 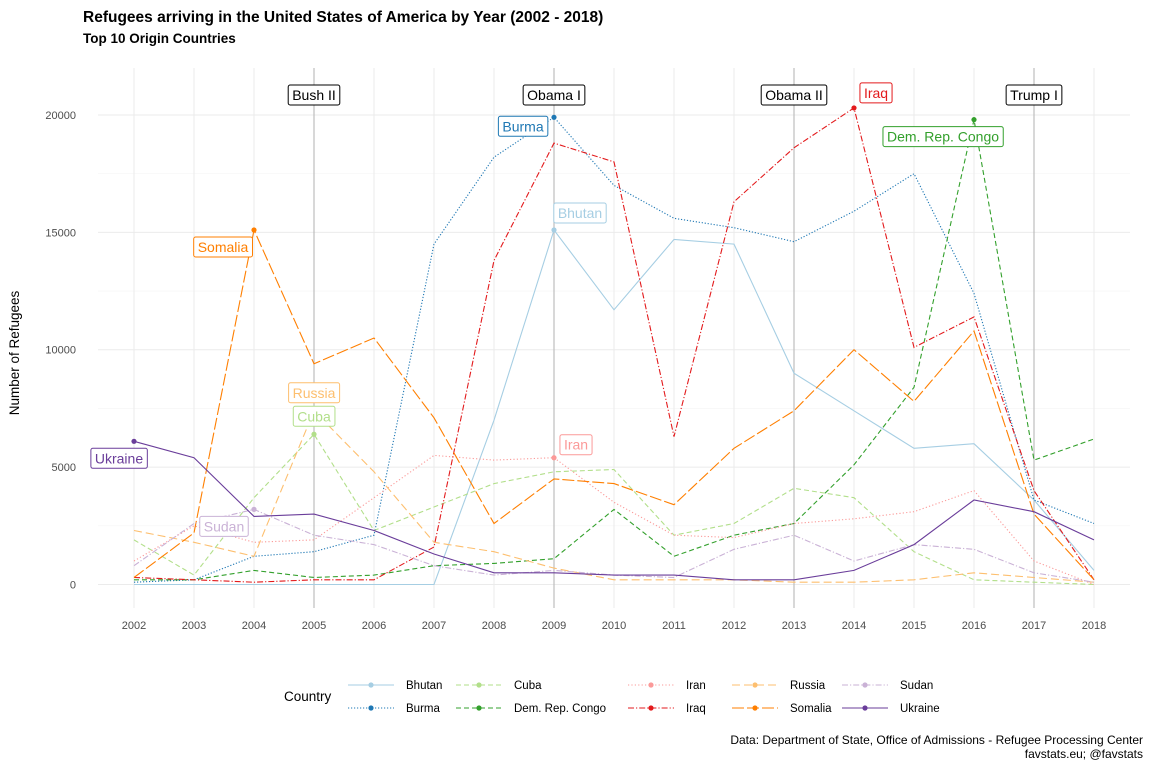 I want to click on x-tick-label: 2010, so click(x=614, y=626).